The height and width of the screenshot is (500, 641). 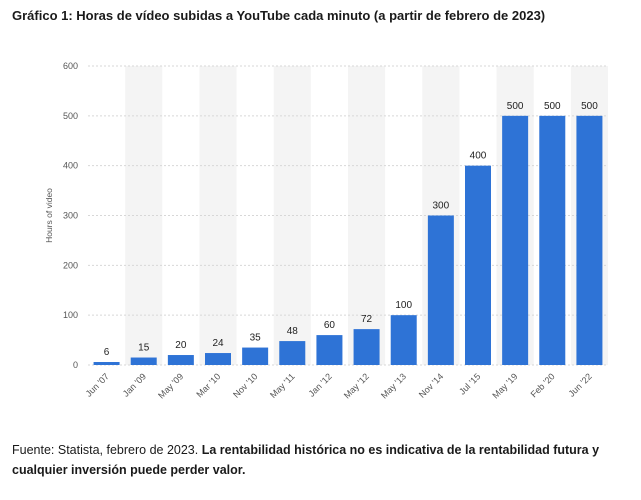 What do you see at coordinates (330, 325) in the screenshot?
I see `data-label: 60` at bounding box center [330, 325].